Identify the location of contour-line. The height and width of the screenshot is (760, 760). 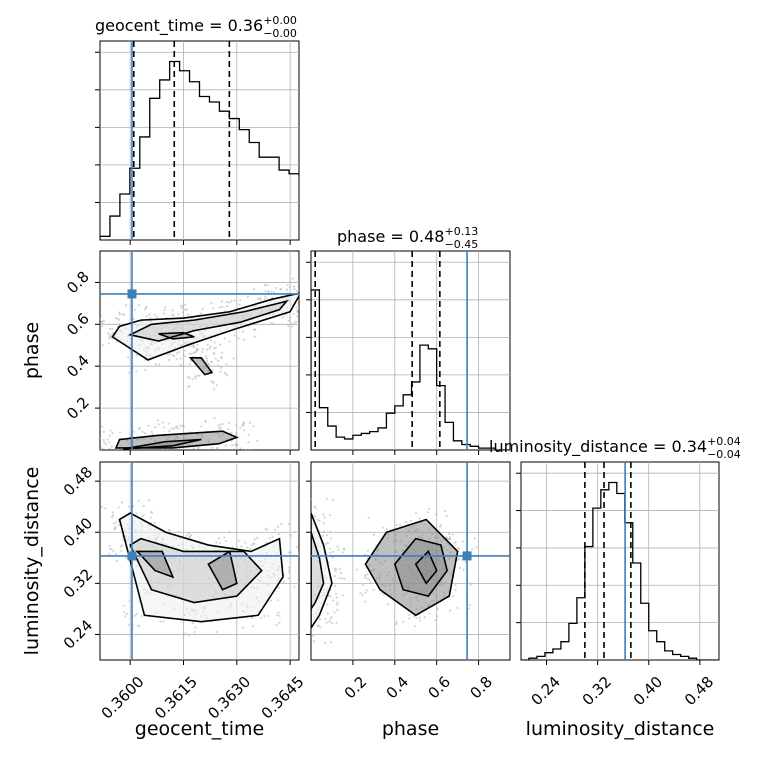
(176, 335).